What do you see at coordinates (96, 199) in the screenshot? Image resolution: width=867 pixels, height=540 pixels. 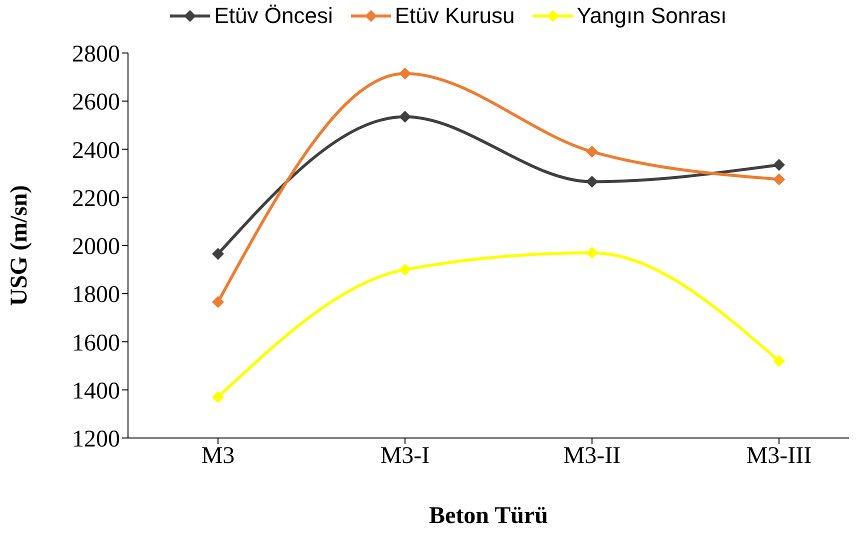 I see `y-tick-label: 2200` at bounding box center [96, 199].